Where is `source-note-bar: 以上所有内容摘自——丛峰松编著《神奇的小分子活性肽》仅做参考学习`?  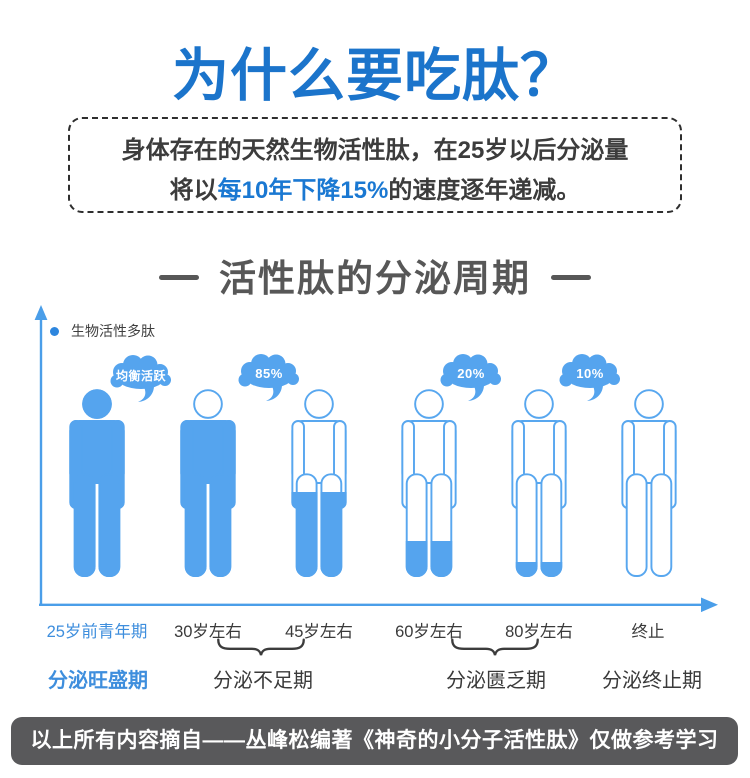 source-note-bar: 以上所有内容摘自——丛峰松编著《神奇的小分子活性肽》仅做参考学习 is located at coordinates (374, 741).